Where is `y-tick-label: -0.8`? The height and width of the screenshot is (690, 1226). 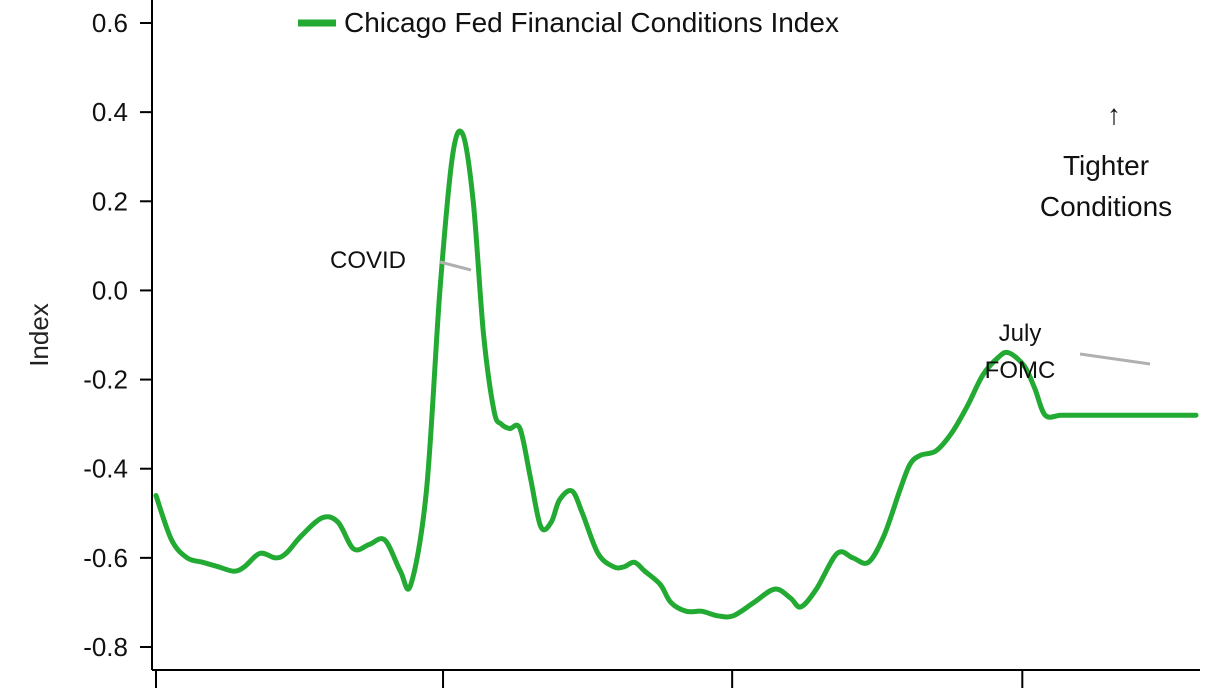 y-tick-label: -0.8 is located at coordinates (105, 647).